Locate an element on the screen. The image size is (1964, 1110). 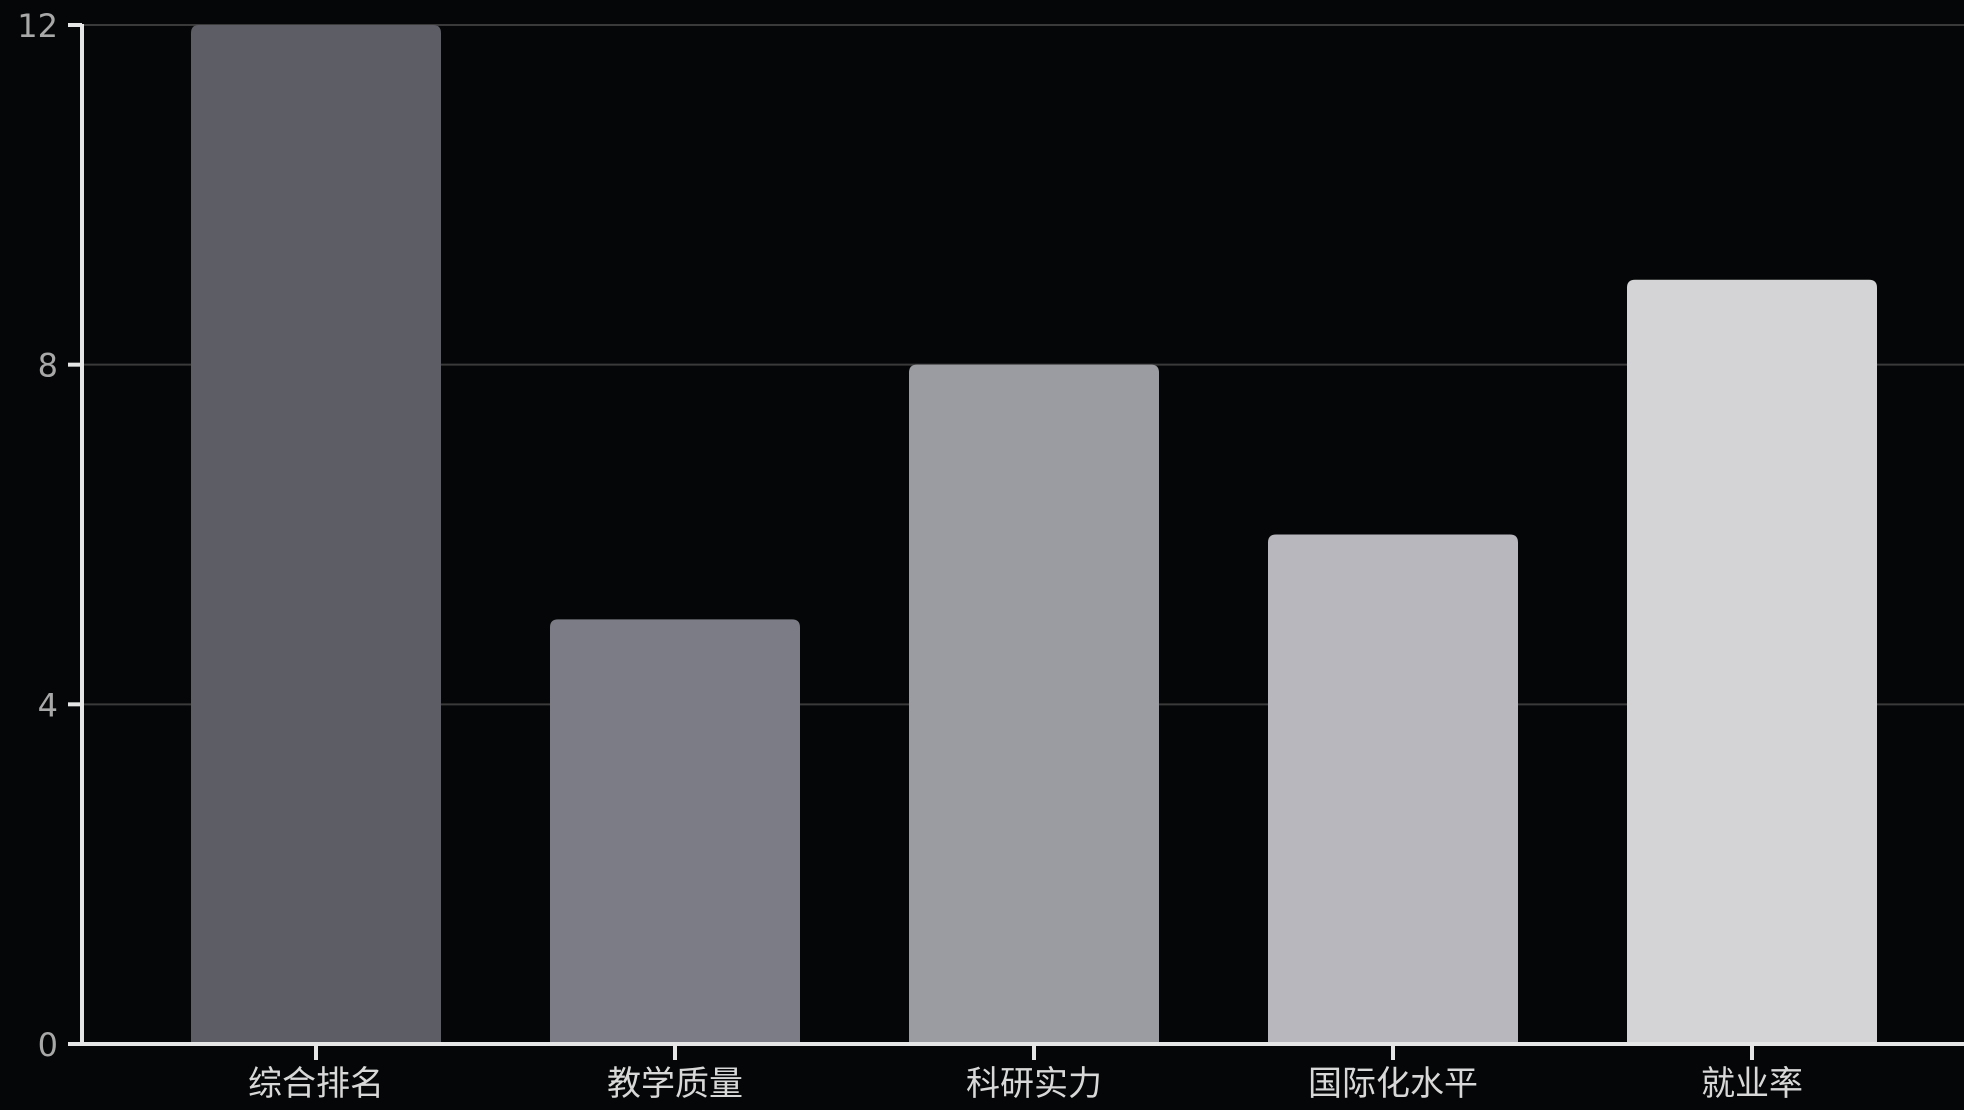
y-tick-label-0: 0 is located at coordinates (48, 1045).